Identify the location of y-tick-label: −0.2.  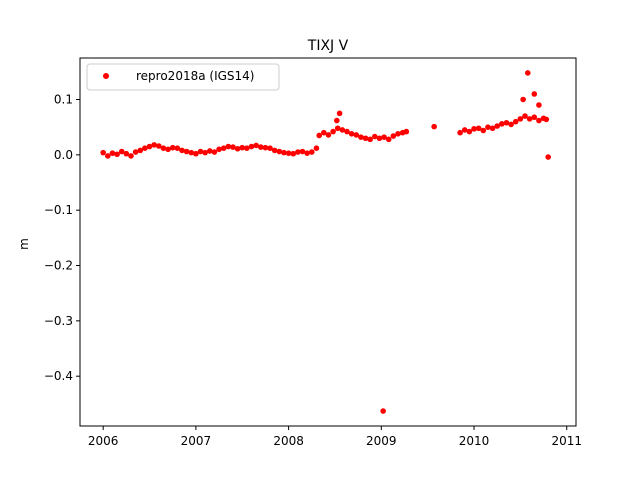
(58, 266).